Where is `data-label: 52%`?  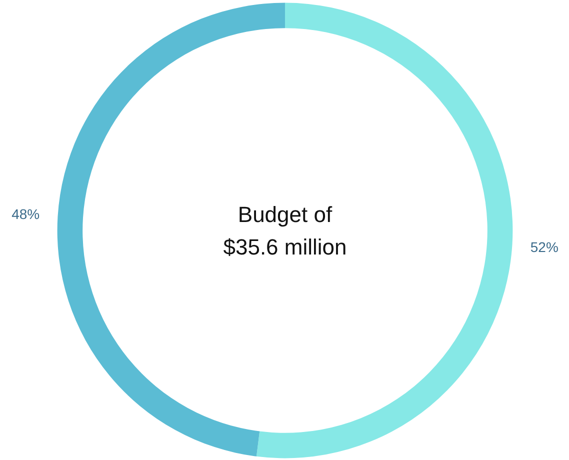
data-label: 52% is located at coordinates (544, 246).